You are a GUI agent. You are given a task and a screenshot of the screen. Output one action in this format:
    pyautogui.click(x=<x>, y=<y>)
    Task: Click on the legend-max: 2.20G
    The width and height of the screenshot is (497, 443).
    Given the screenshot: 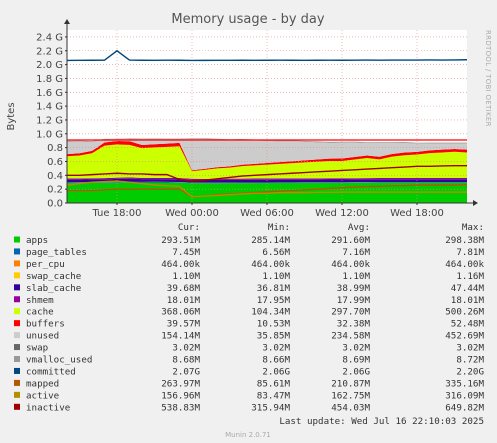 What is the action you would take?
    pyautogui.click(x=470, y=371)
    